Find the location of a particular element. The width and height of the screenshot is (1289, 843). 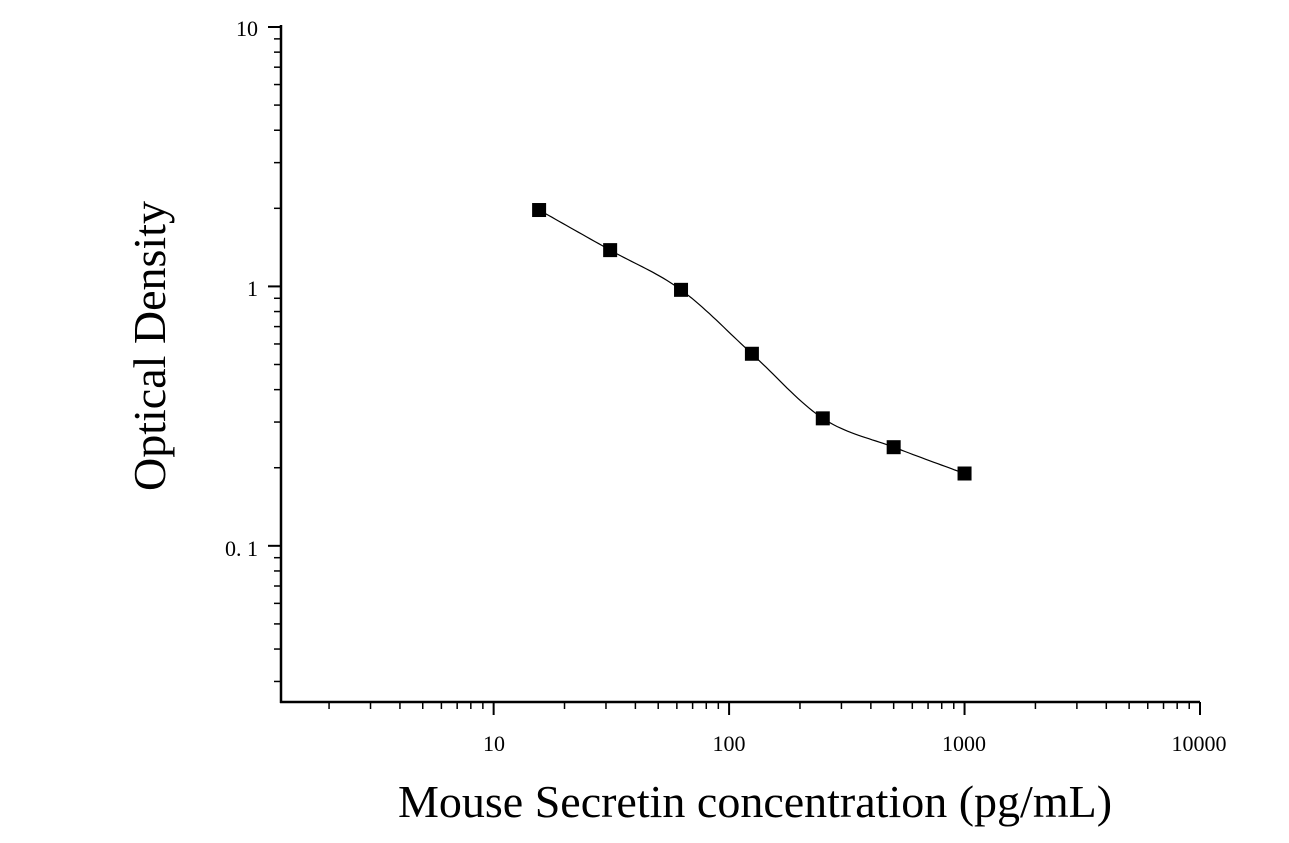

y-tick-label-1: 1 is located at coordinates (252, 288).